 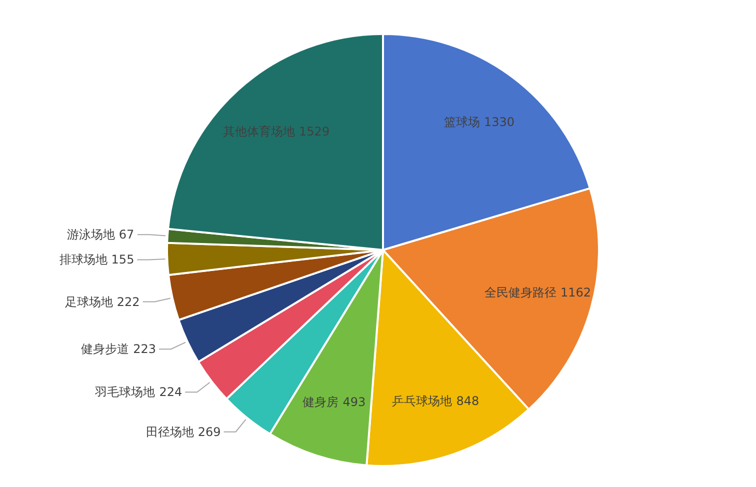 I want to click on data-label: 848, so click(x=468, y=401).